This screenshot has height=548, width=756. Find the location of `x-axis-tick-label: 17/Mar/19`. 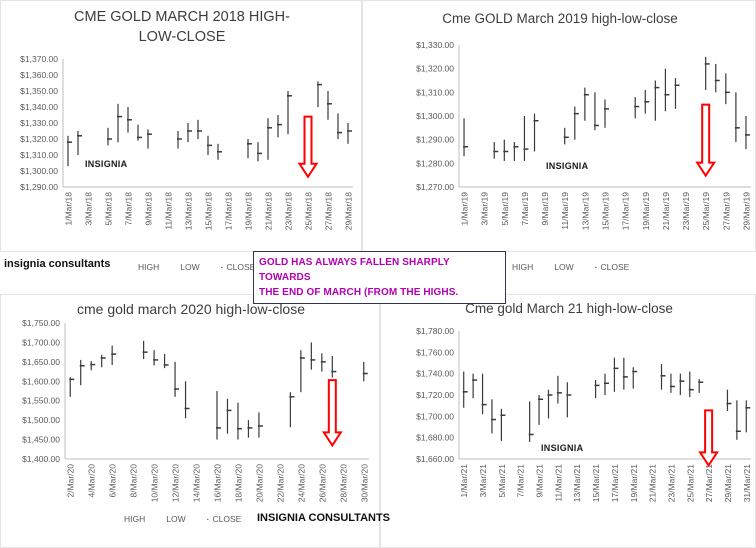

x-axis-tick-label: 17/Mar/19 is located at coordinates (626, 211).